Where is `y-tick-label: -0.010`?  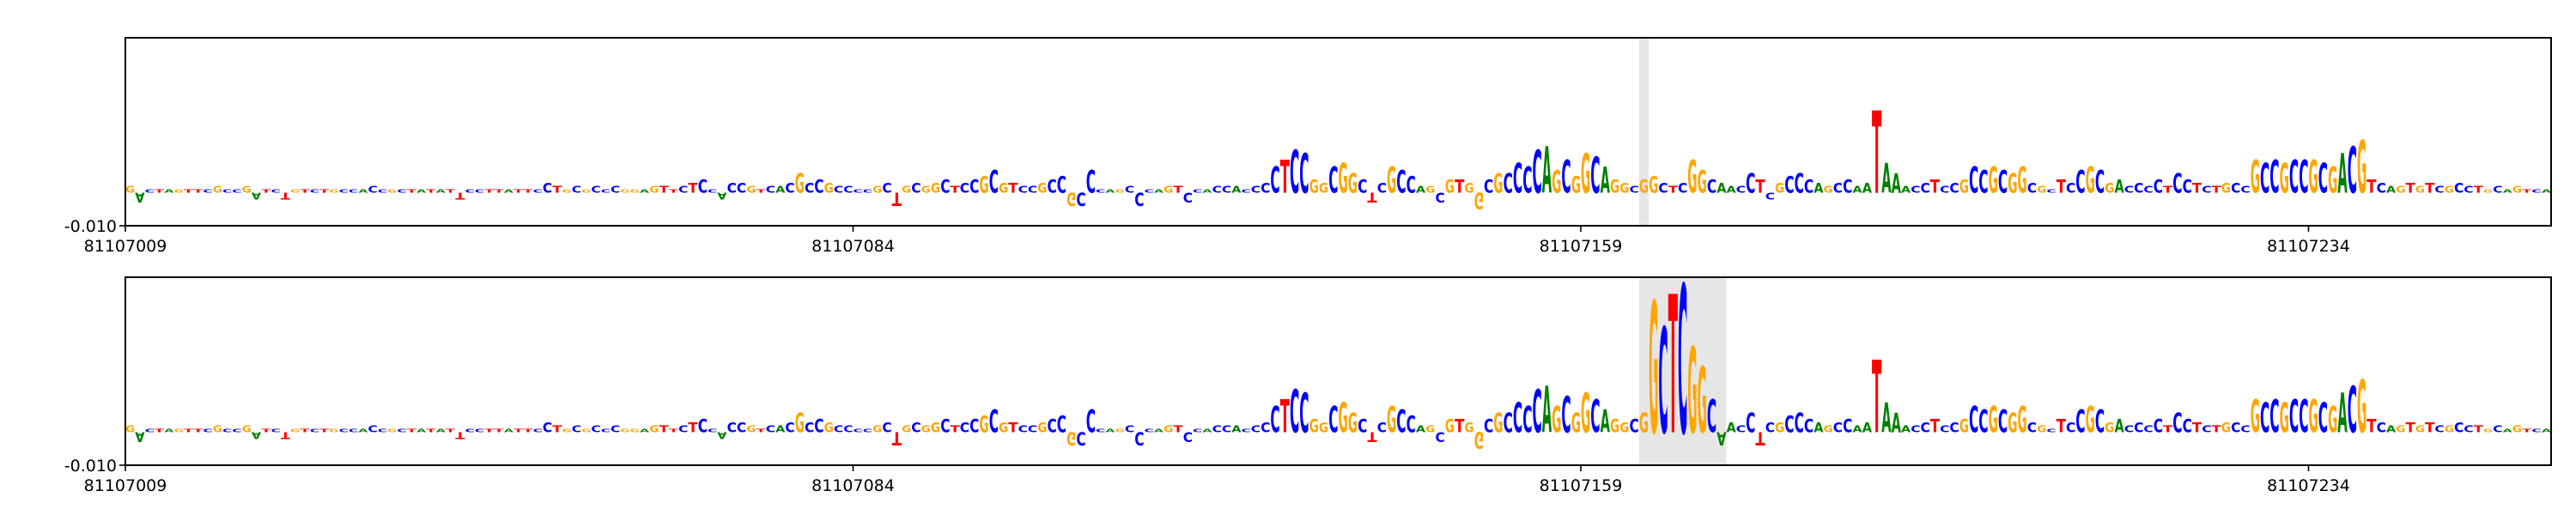
y-tick-label: -0.010 is located at coordinates (90, 226).